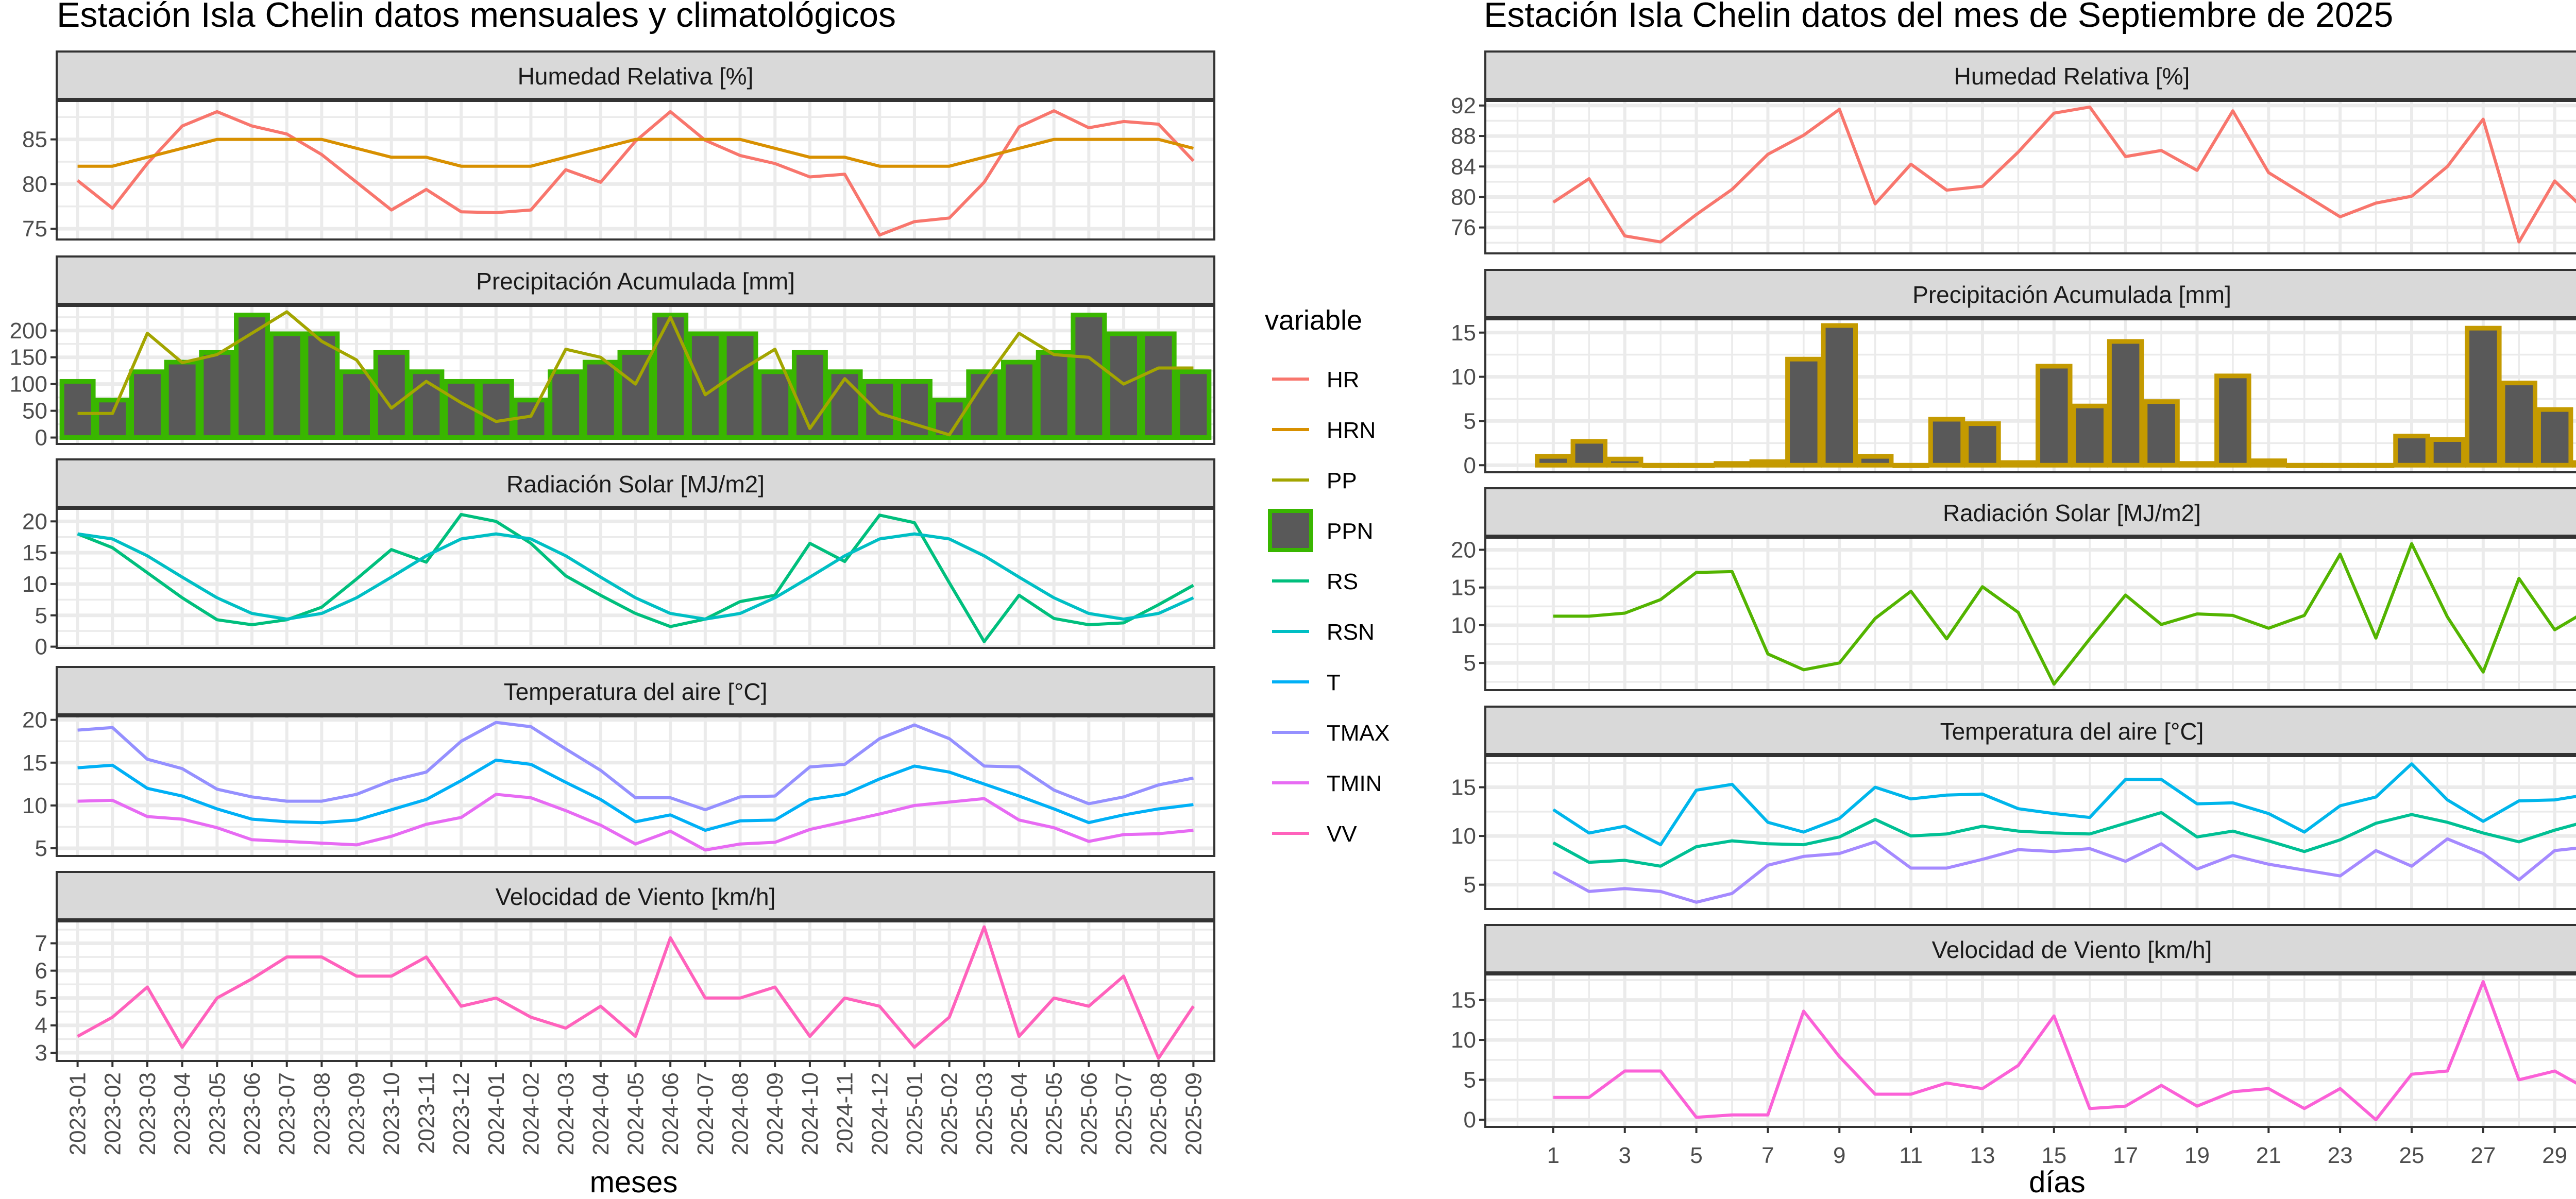 The height and width of the screenshot is (1199, 2576). Describe the element at coordinates (2013, 1028) in the screenshot. I see `facet-panel: Velocidad de Viento [km/h] 0 5 10 15` at that location.